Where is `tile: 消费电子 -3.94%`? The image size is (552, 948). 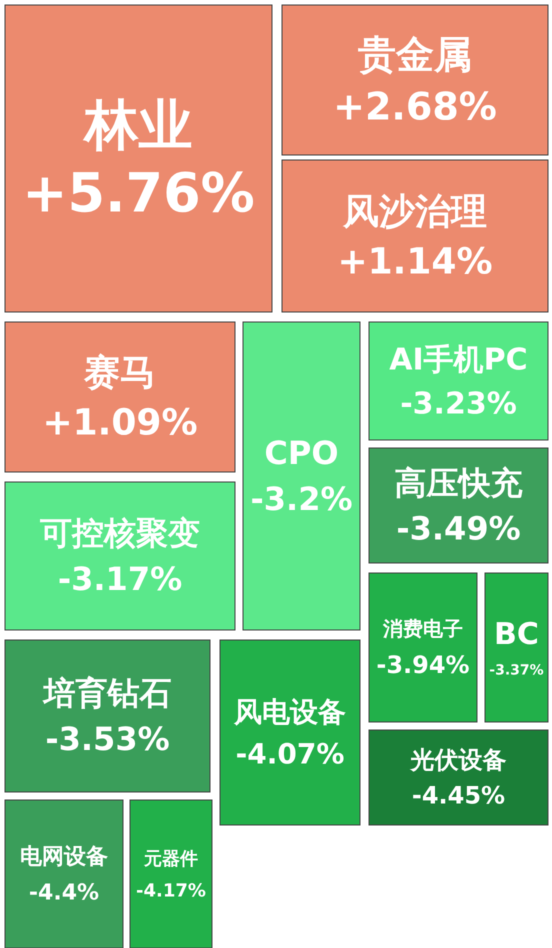
tile: 消费电子 -3.94% is located at coordinates (423, 647).